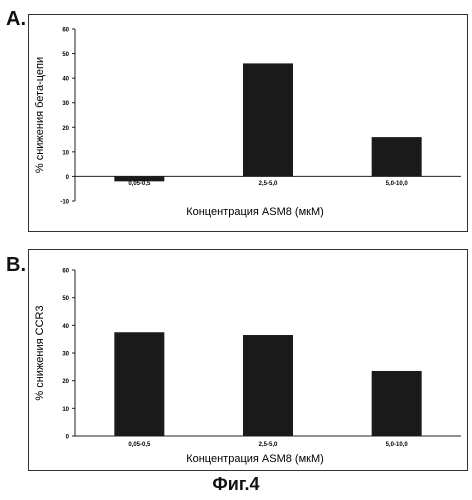 The image size is (472, 500). What do you see at coordinates (16, 265) in the screenshot?
I see `panel-b-letter: B.` at bounding box center [16, 265].